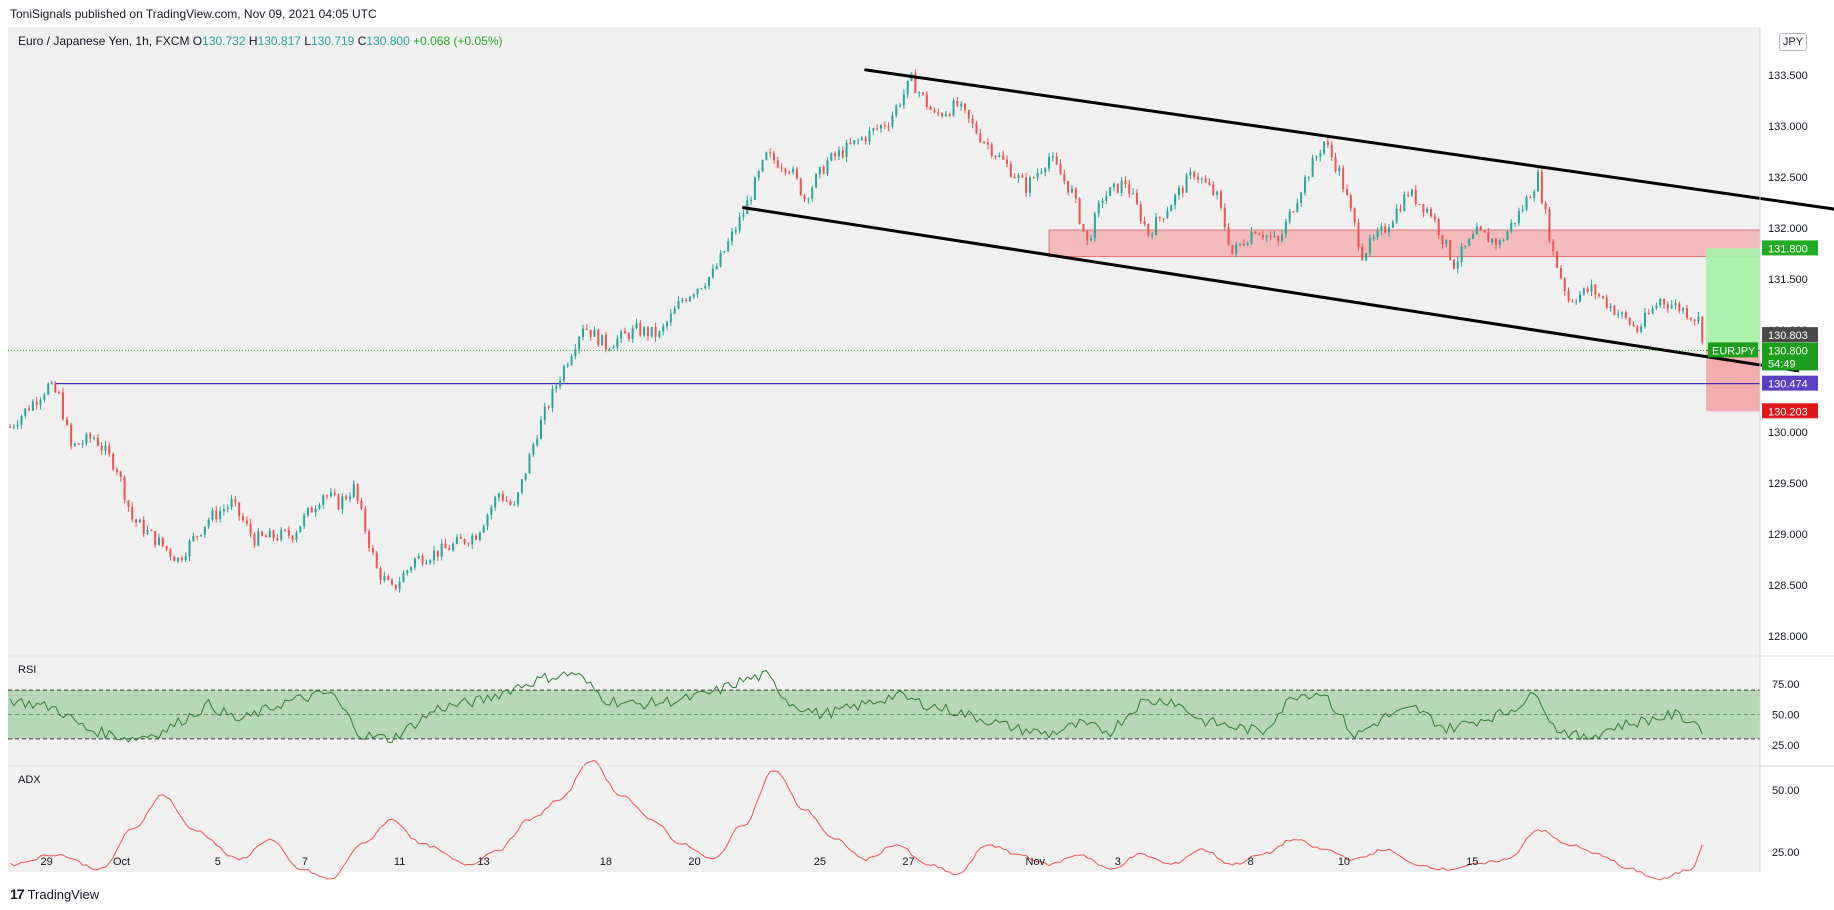  What do you see at coordinates (606, 862) in the screenshot?
I see `time-tick-label: 18` at bounding box center [606, 862].